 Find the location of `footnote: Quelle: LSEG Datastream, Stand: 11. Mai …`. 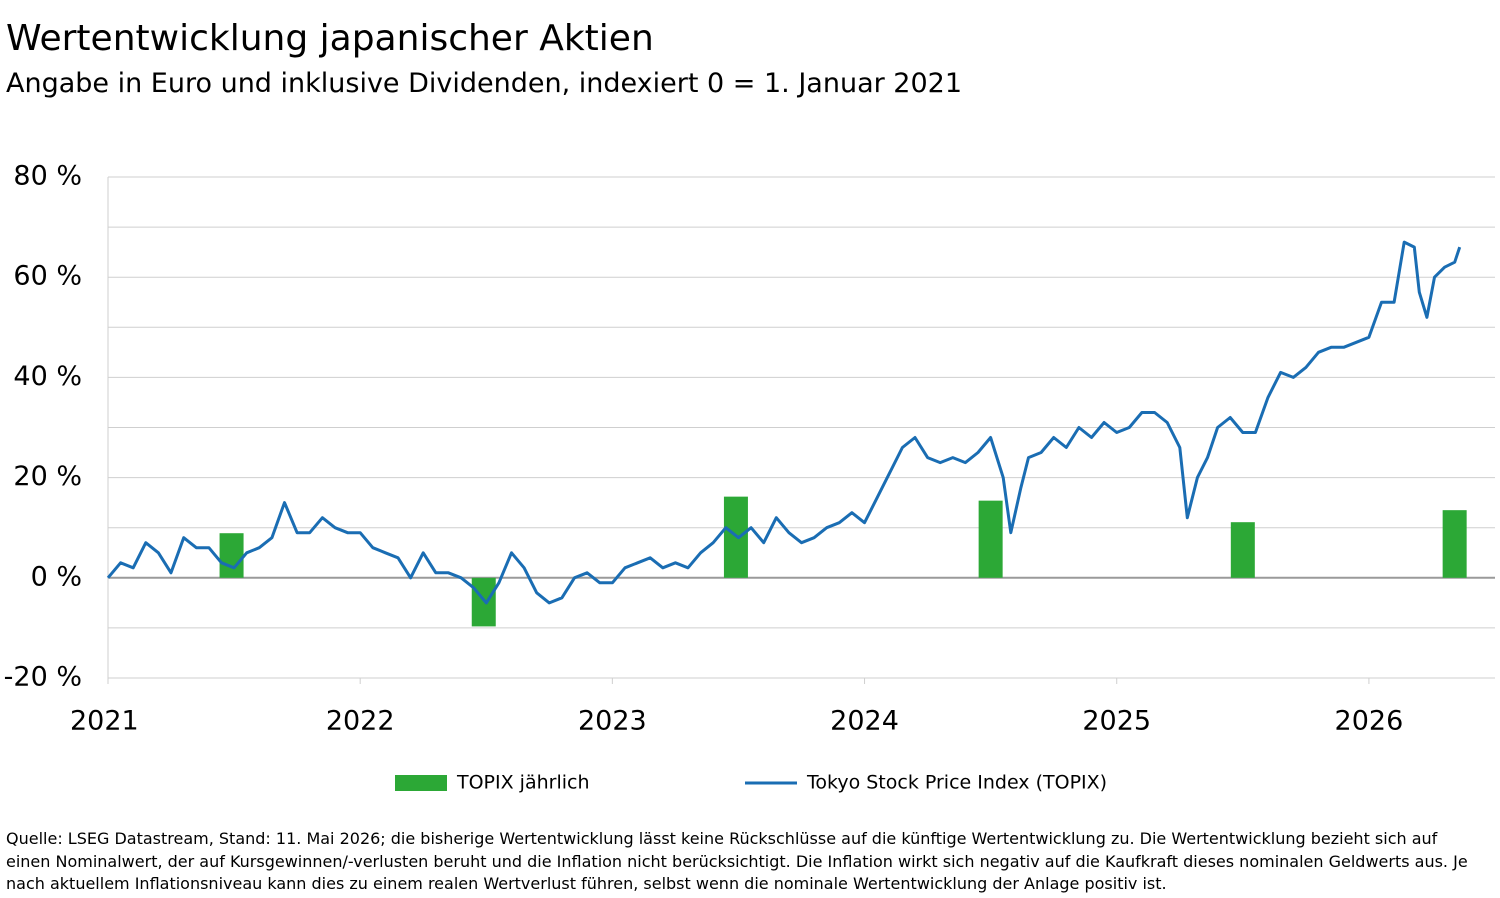

footnote: Quelle: LSEG Datastream, Stand: 11. Mai … is located at coordinates (737, 861).